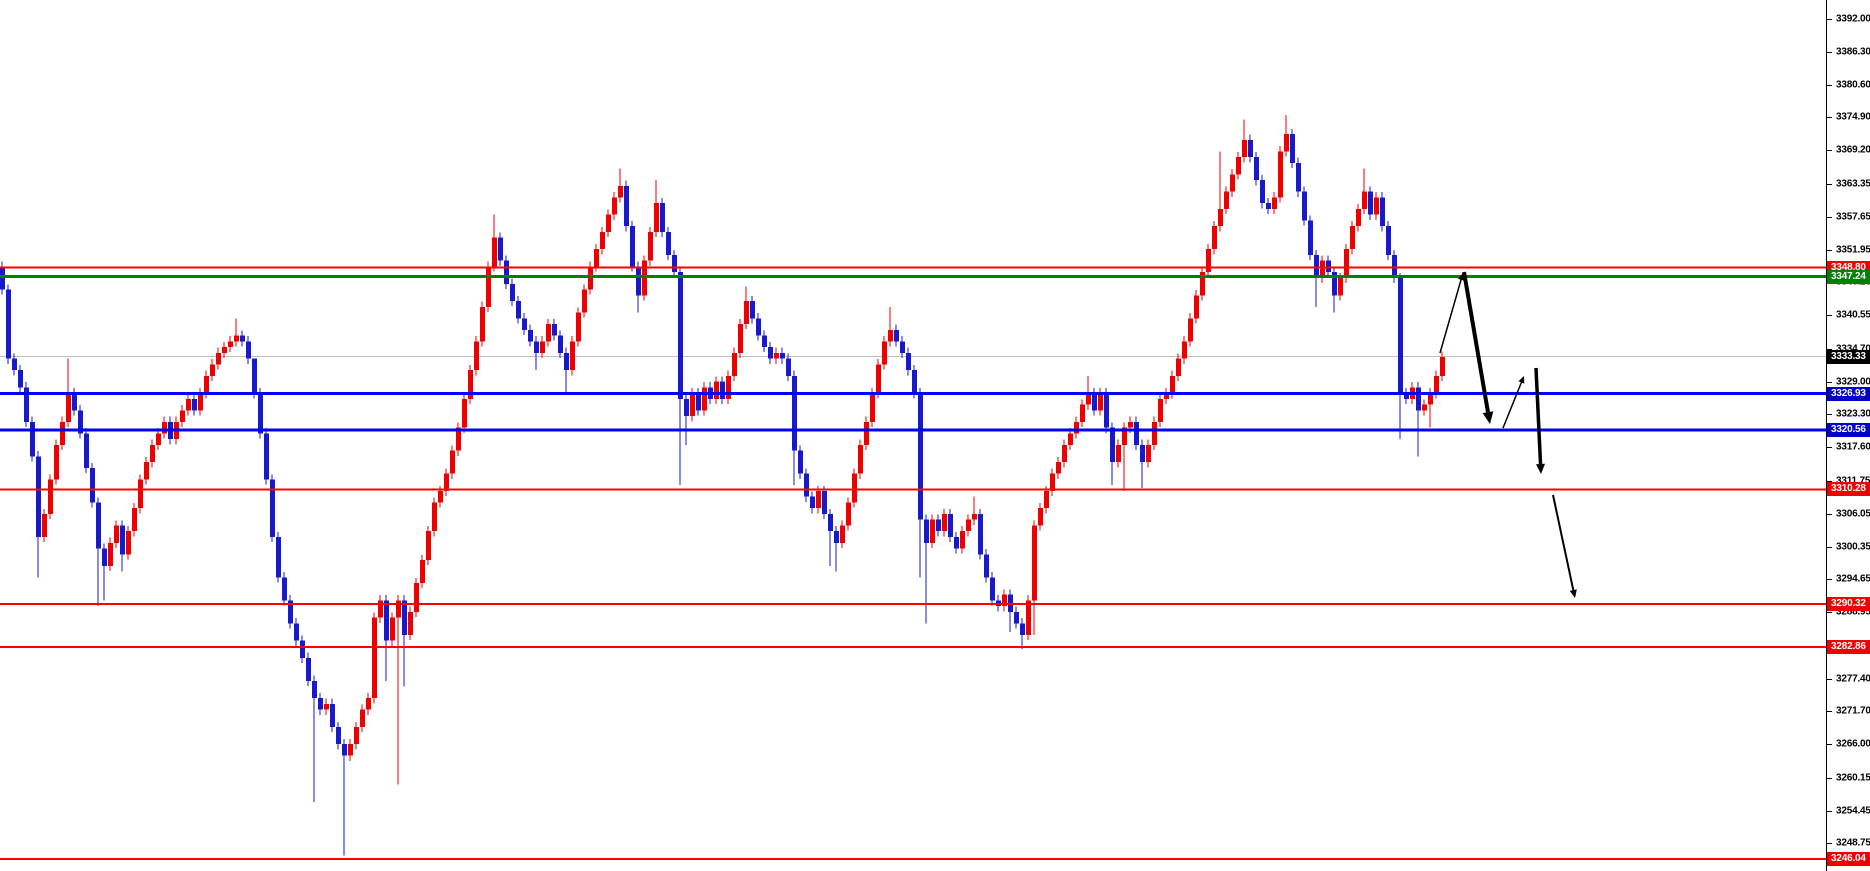 This screenshot has width=1870, height=871. I want to click on axis-tick-label: 3260.15, so click(1853, 778).